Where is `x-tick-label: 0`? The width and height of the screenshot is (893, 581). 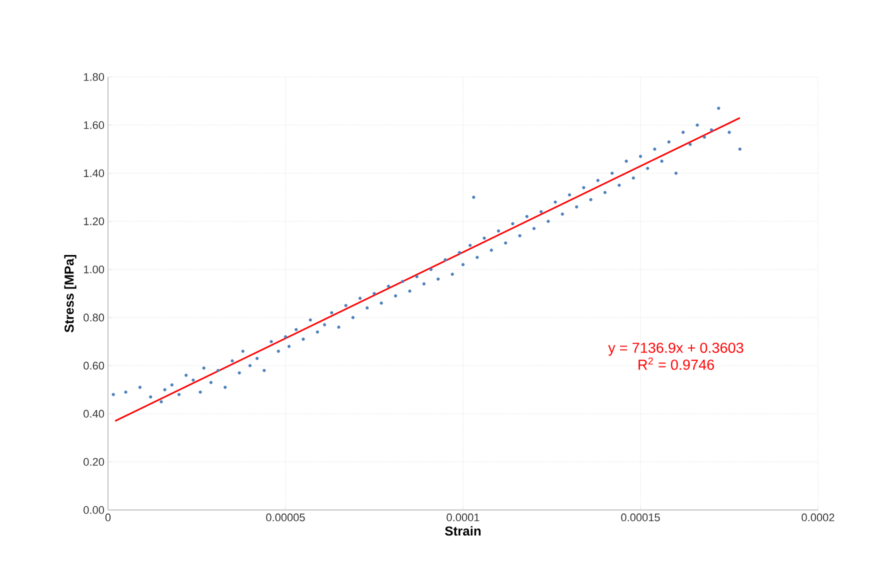 x-tick-label: 0 is located at coordinates (108, 518).